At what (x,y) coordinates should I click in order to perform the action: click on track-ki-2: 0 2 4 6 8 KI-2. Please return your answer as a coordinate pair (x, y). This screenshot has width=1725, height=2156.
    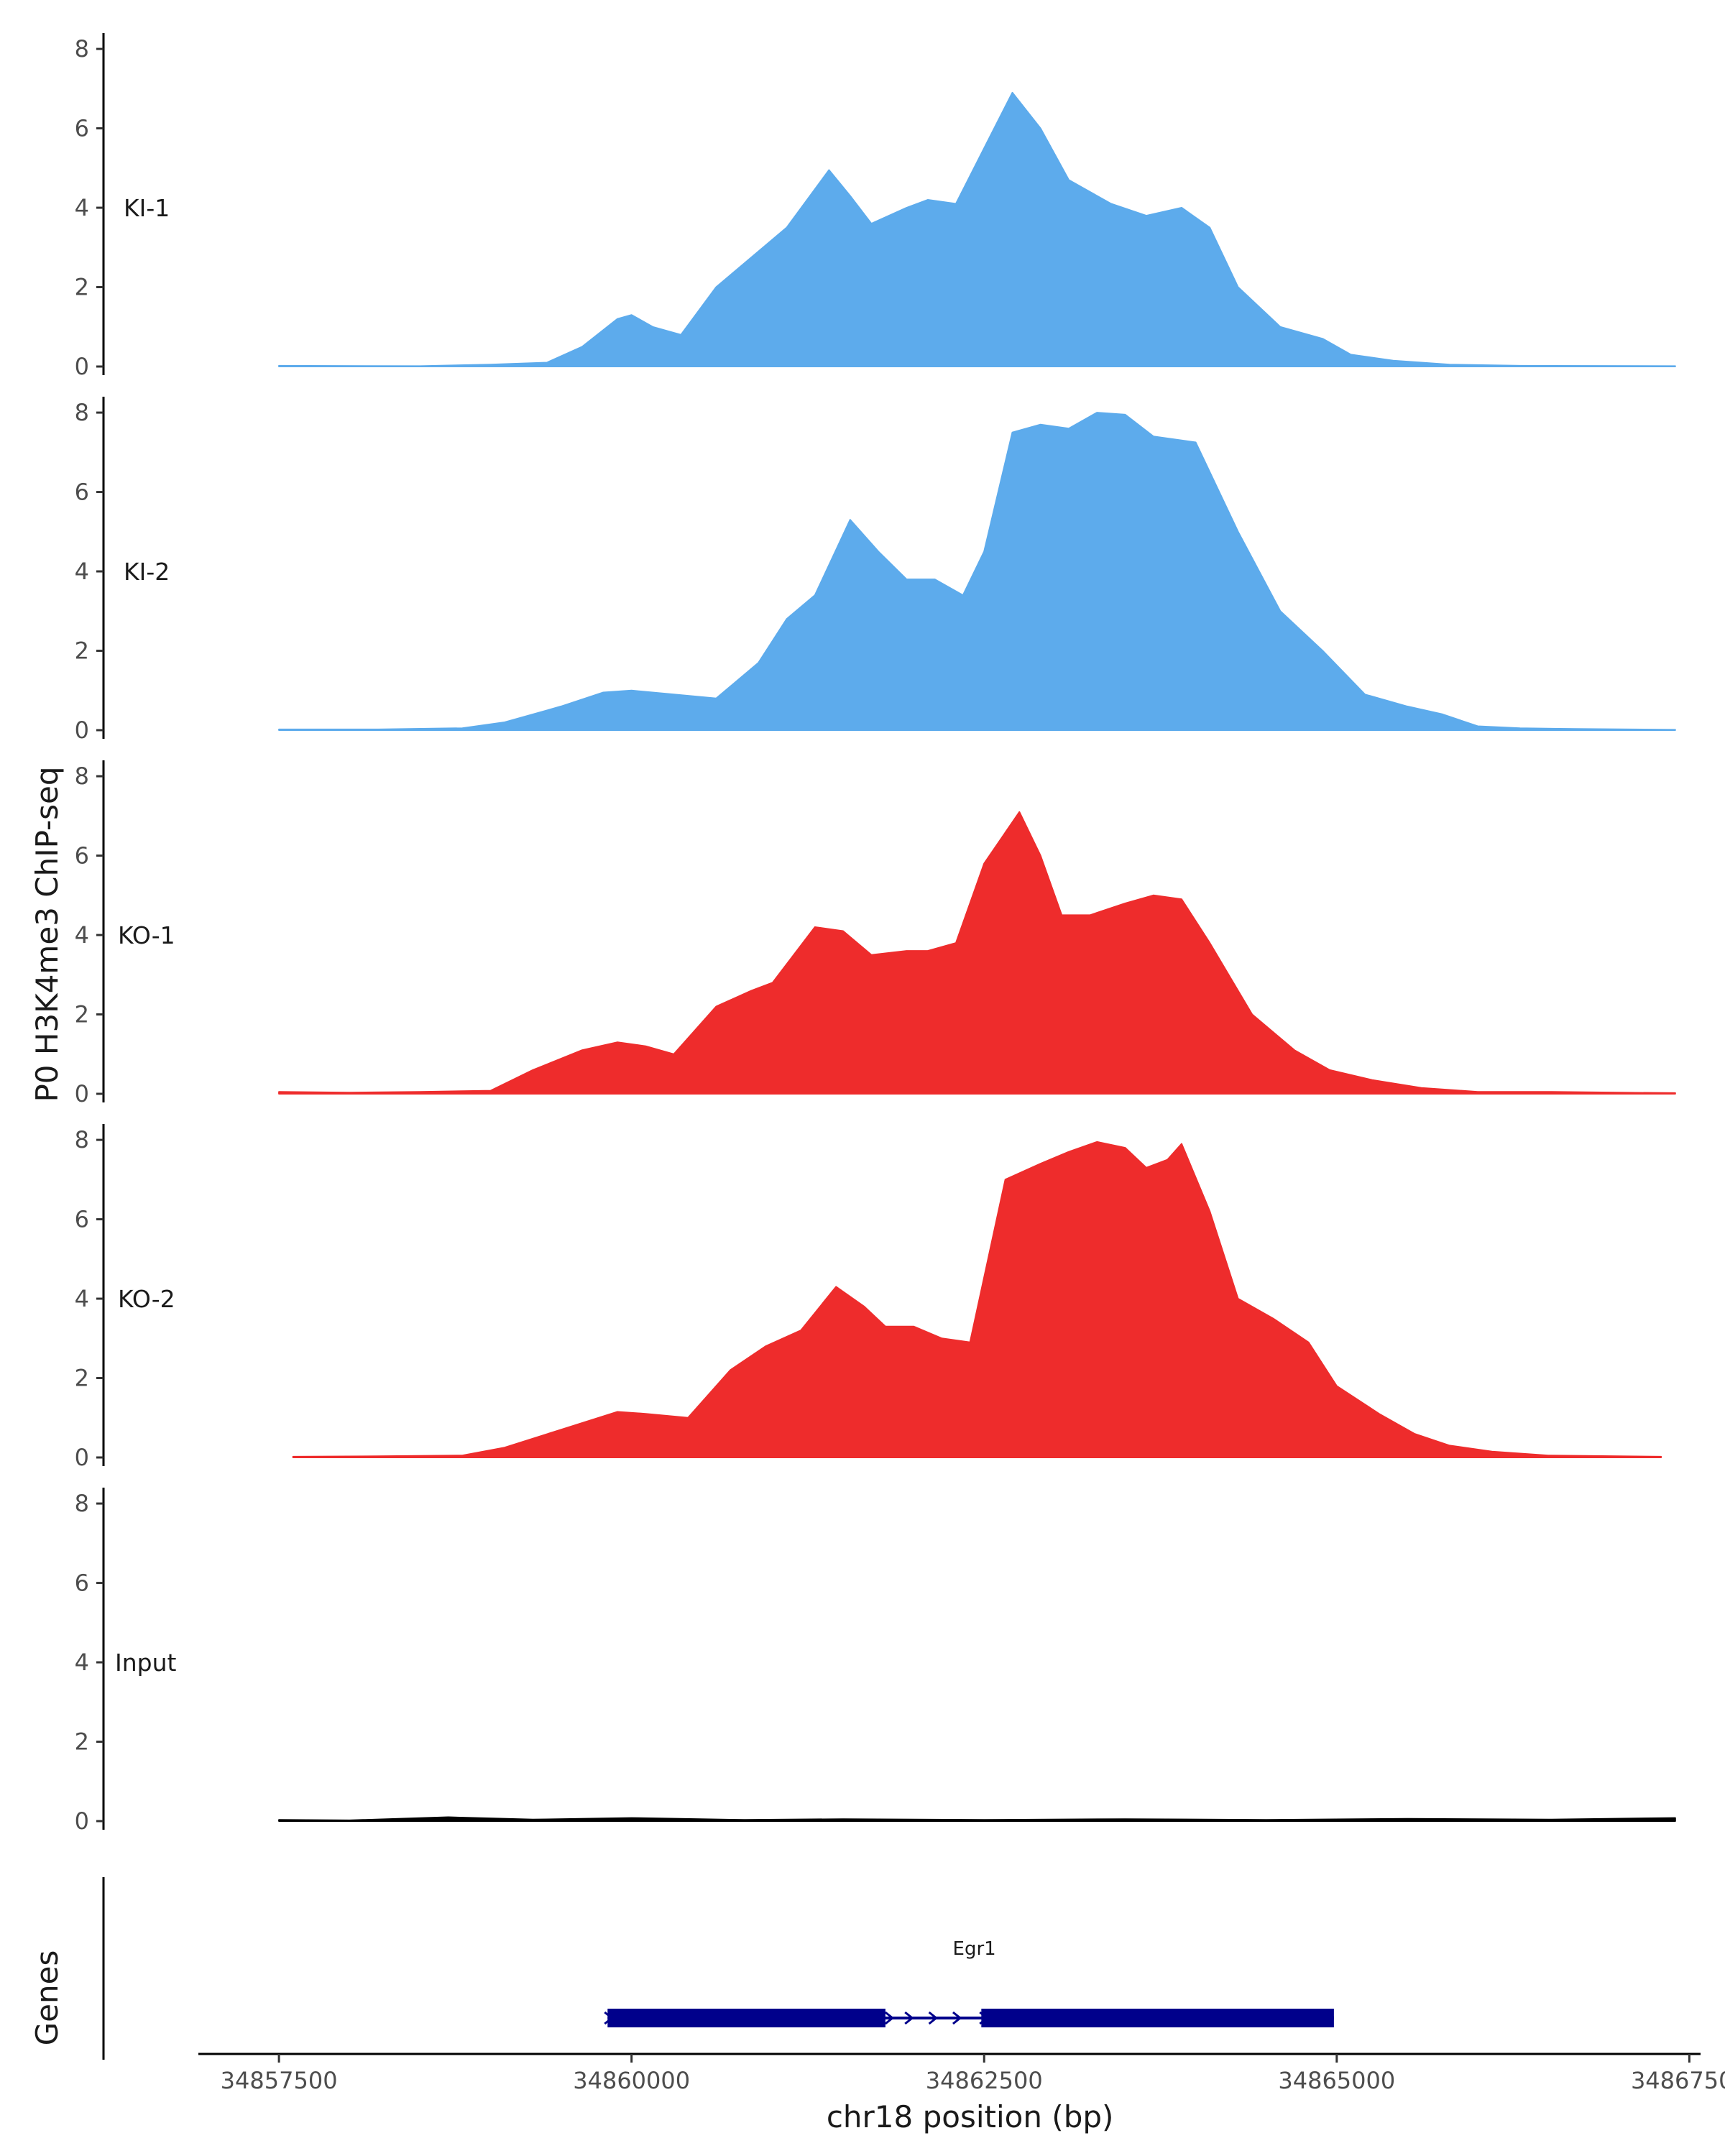
    Looking at the image, I should click on (875, 570).